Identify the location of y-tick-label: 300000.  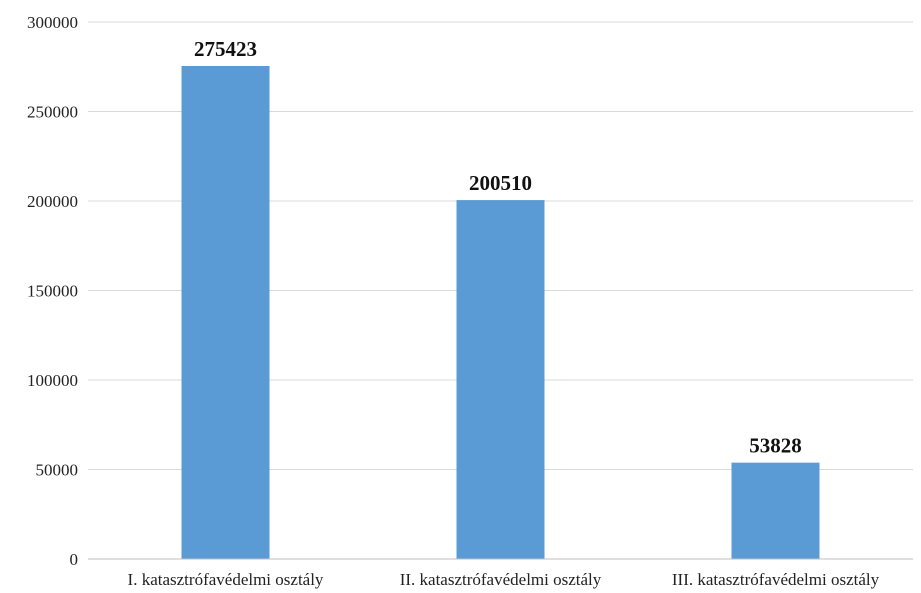
(52, 22).